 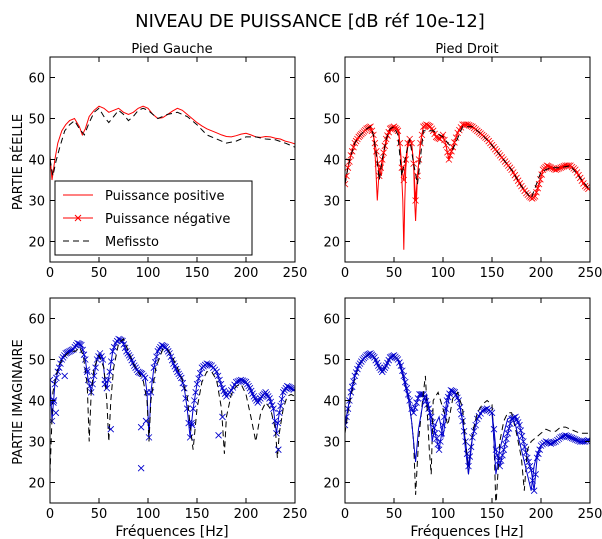 I want to click on xlabel-left: Fréquences [Hz], so click(x=171, y=531).